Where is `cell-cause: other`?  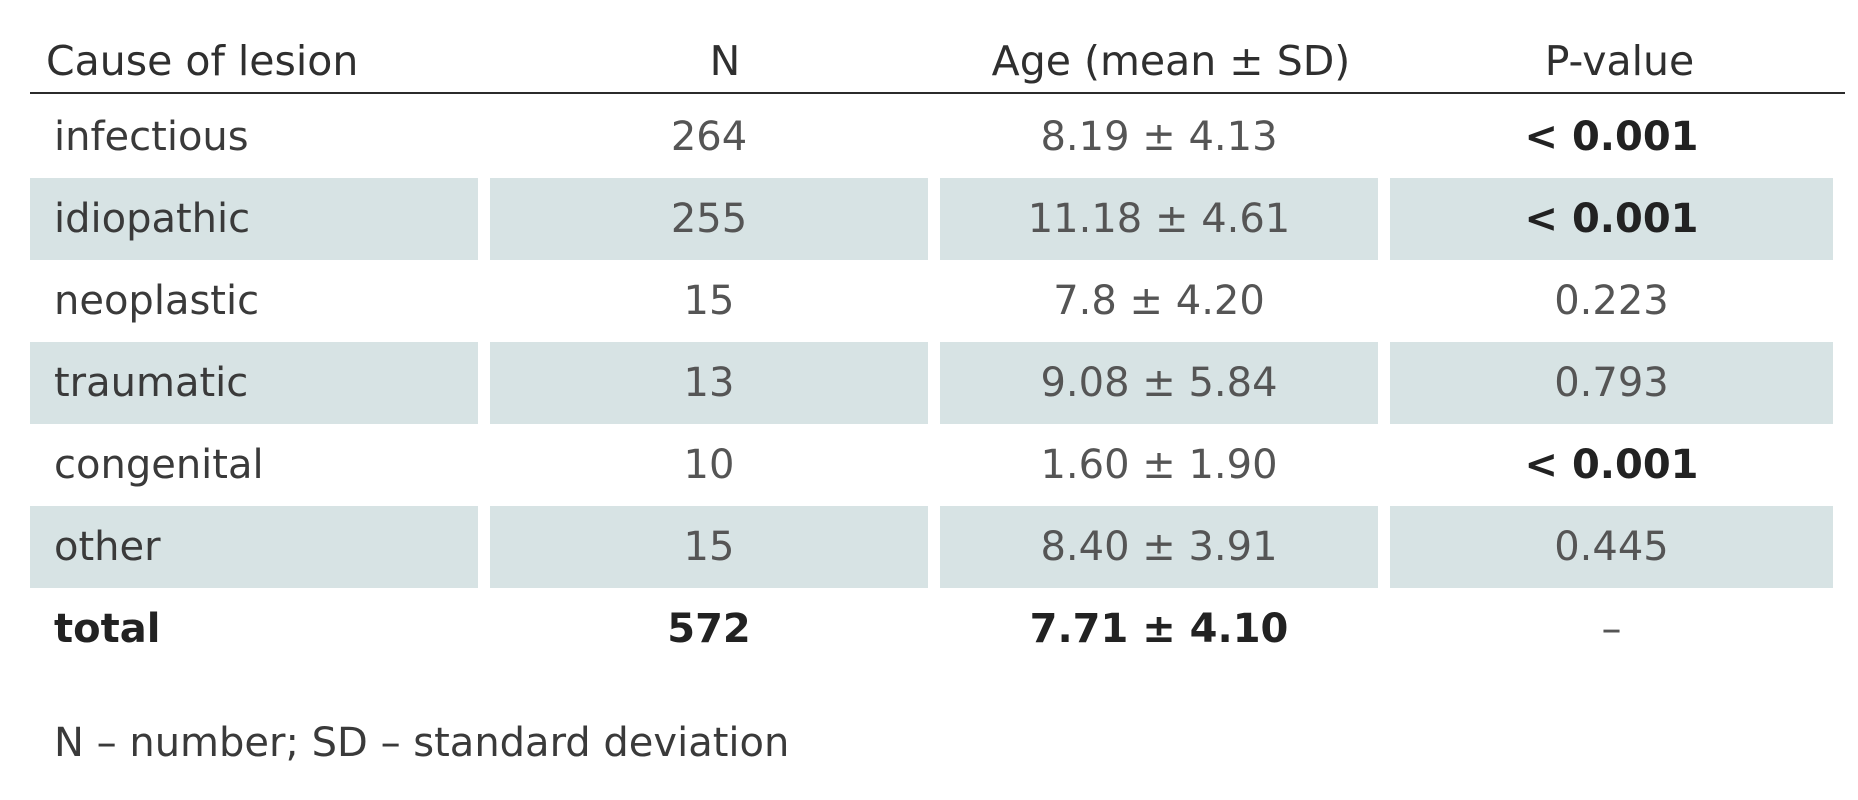 cell-cause: other is located at coordinates (254, 547).